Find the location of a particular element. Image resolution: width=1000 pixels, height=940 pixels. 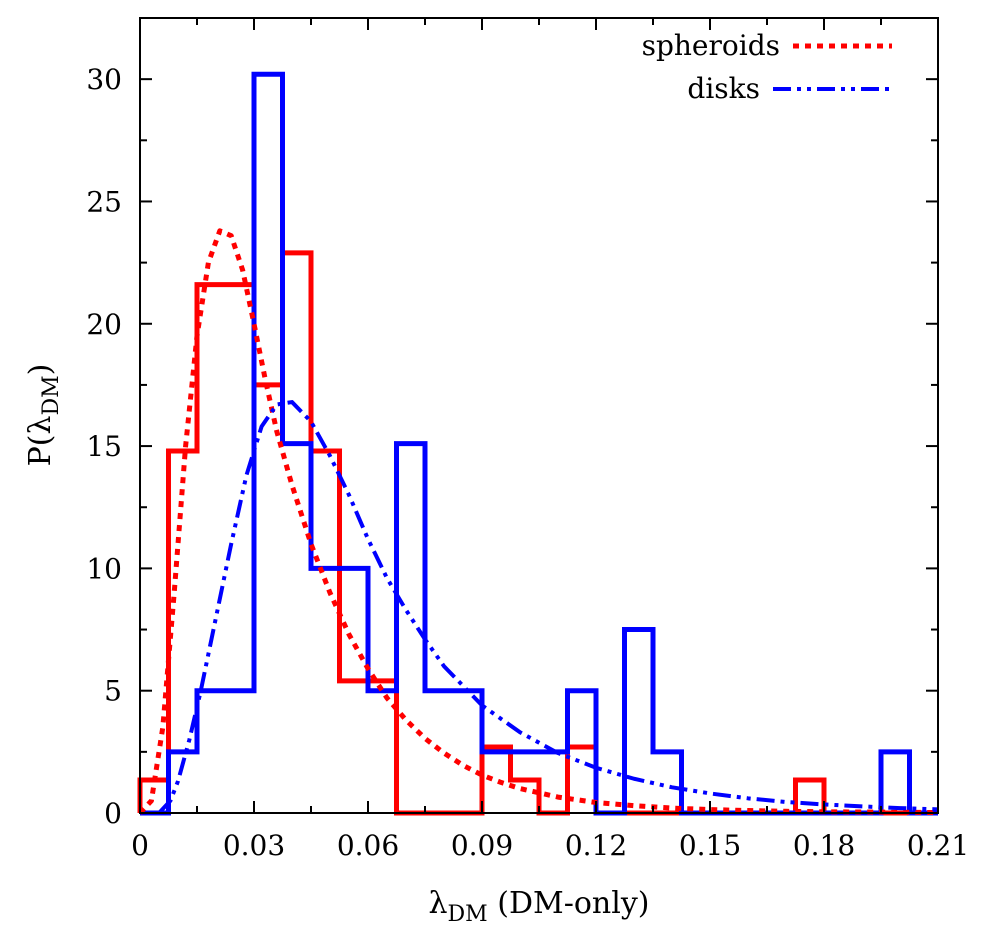

x-tick-label: 0.09 is located at coordinates (482, 845).